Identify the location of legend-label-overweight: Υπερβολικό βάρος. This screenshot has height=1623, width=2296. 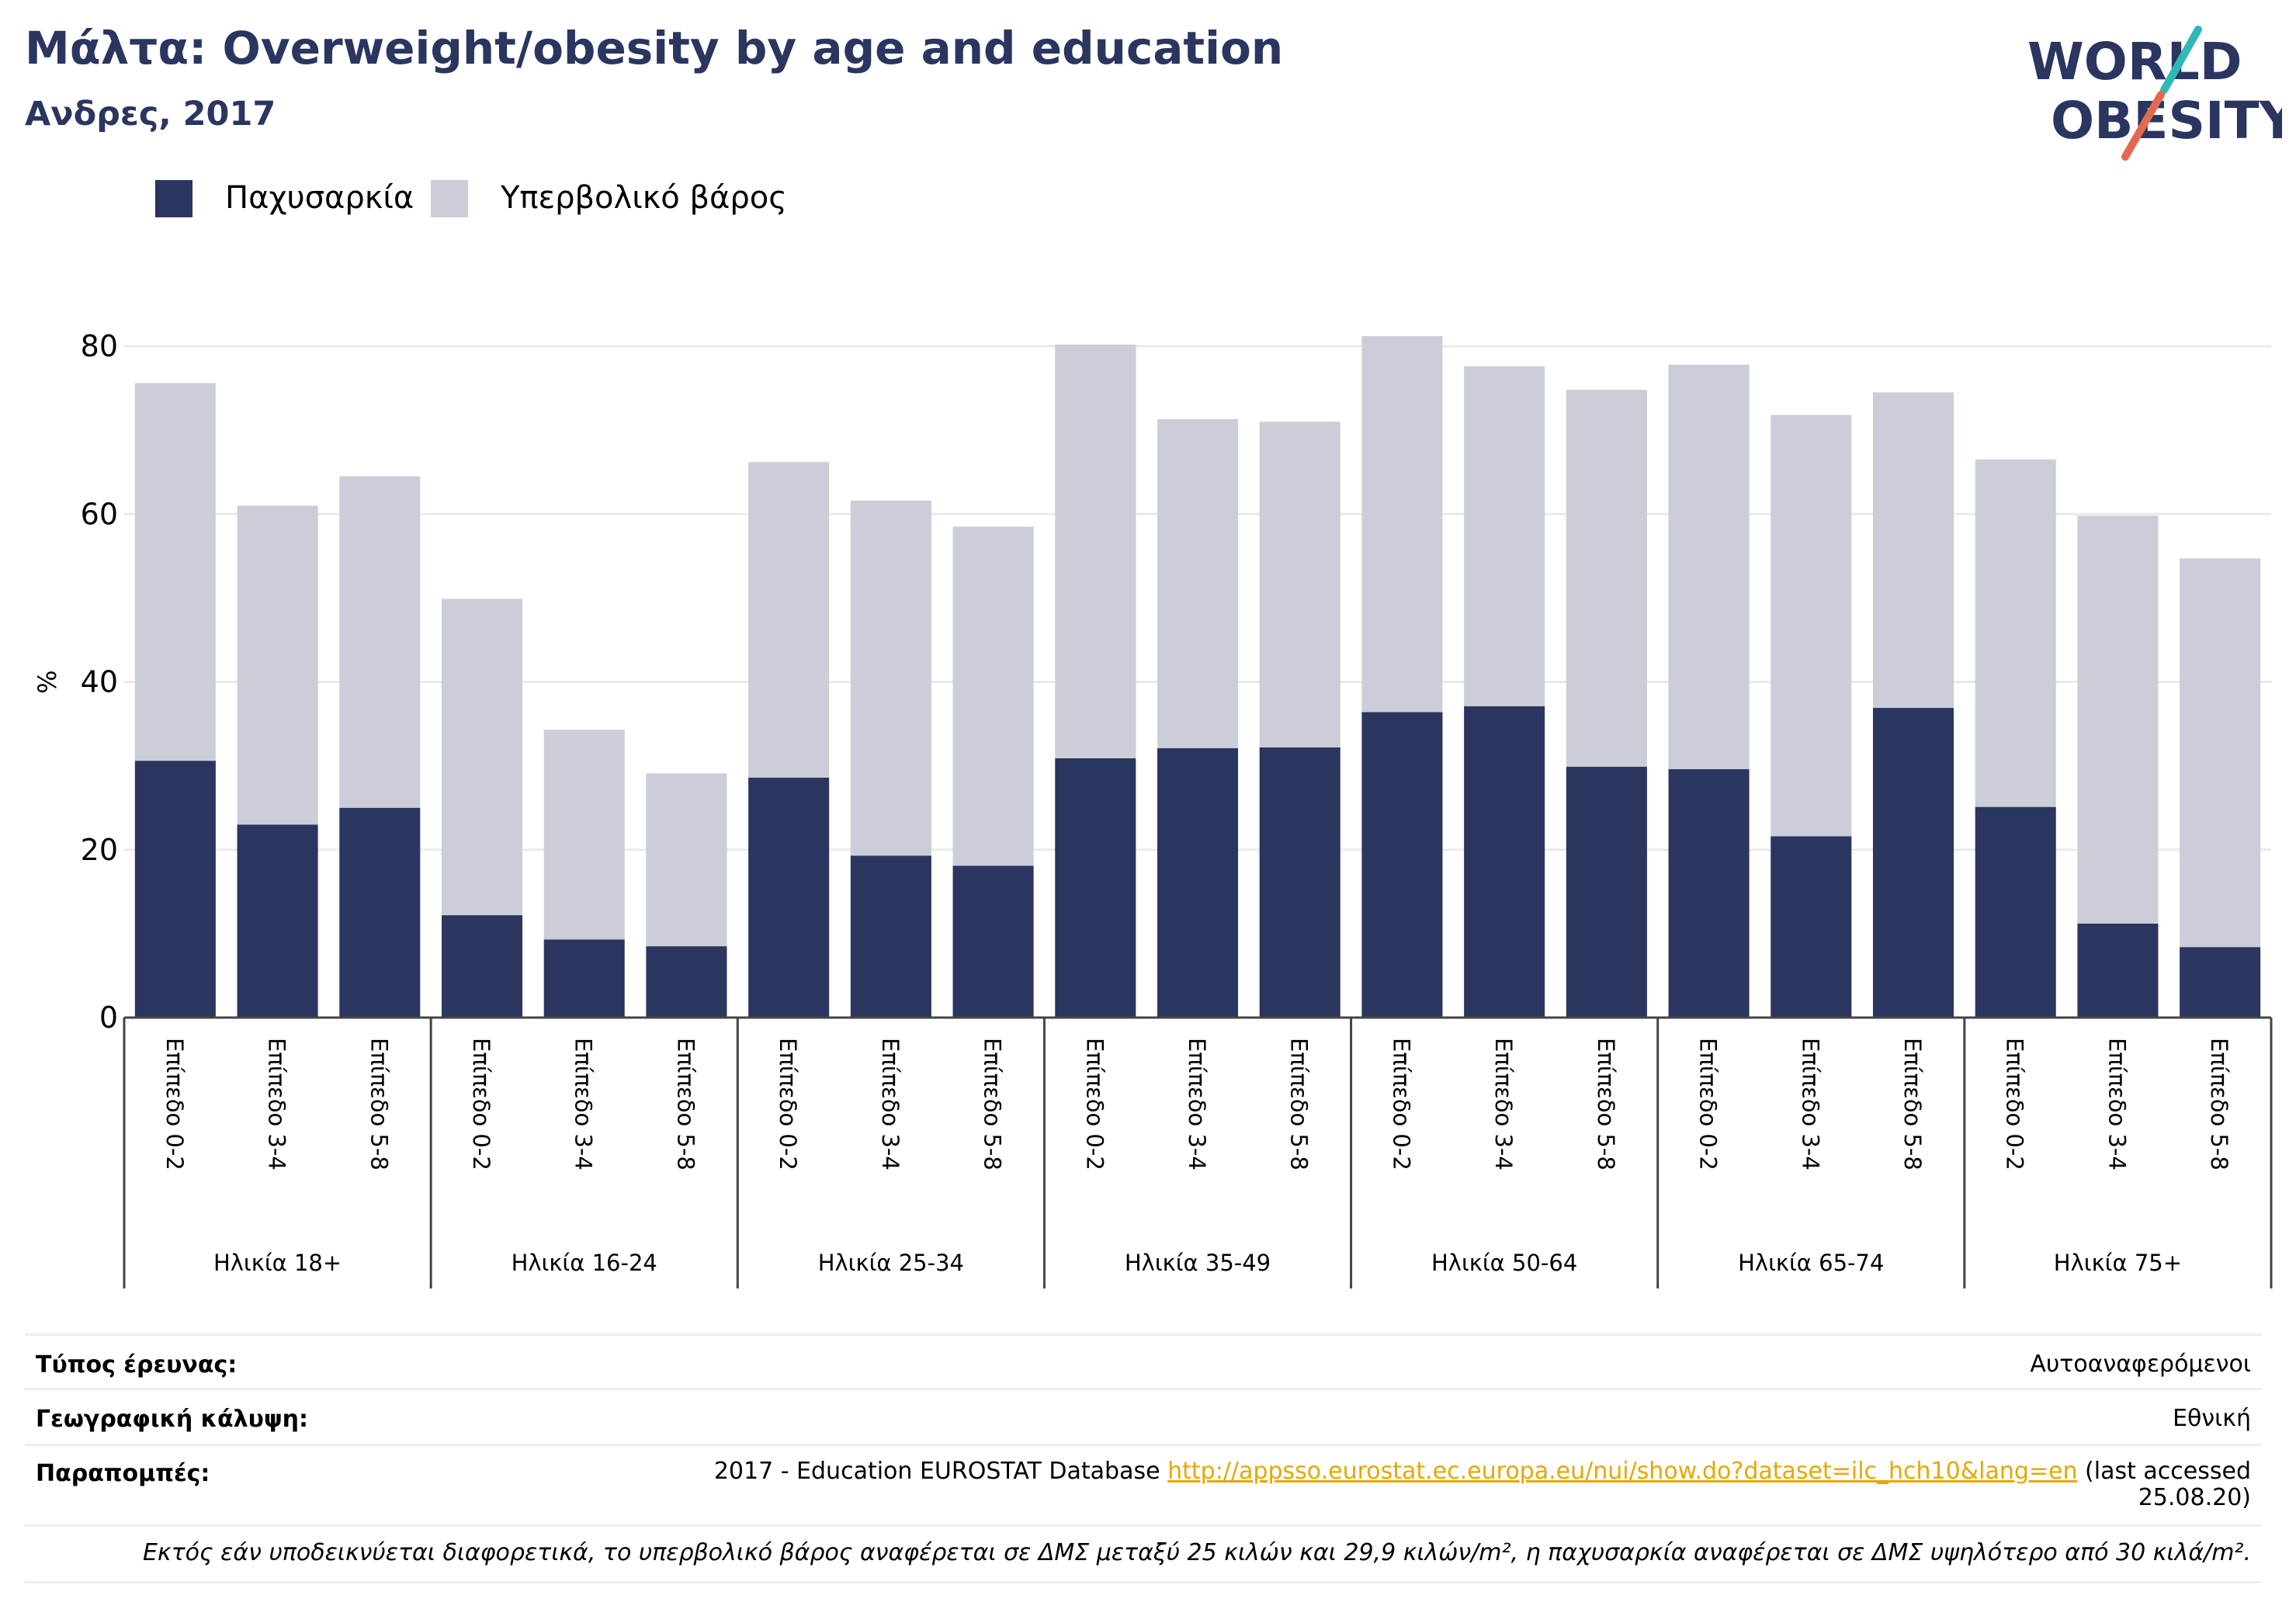
(644, 198).